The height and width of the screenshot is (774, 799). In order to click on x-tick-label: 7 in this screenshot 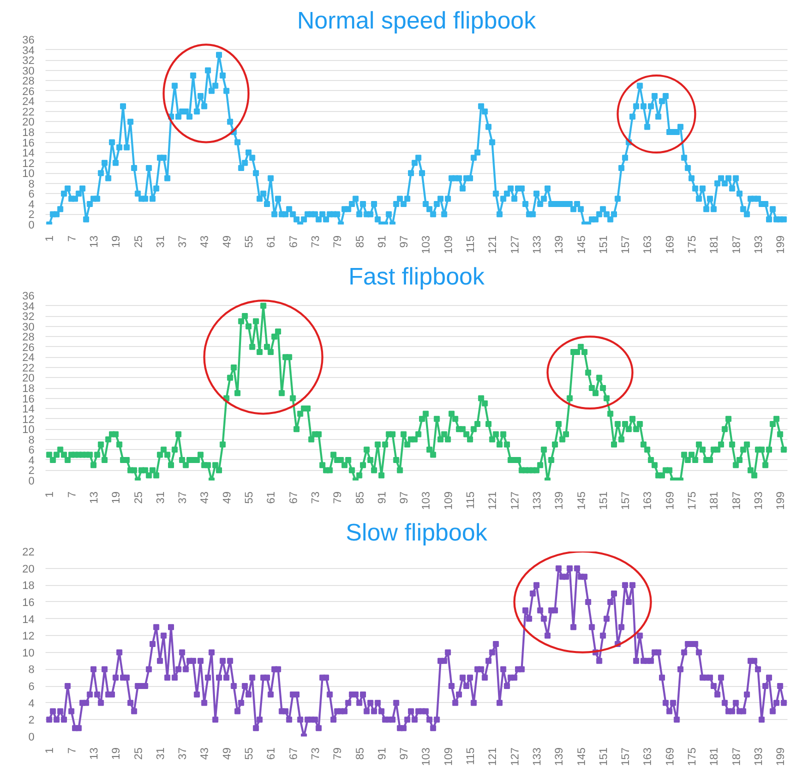, I will do `click(72, 750)`.